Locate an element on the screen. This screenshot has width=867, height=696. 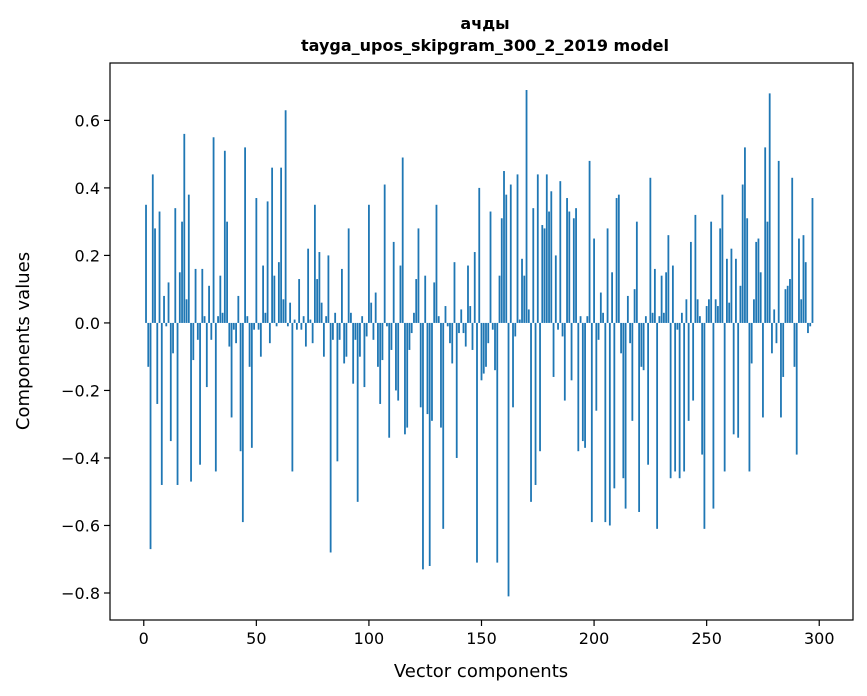
x-tick-label: 0 is located at coordinates (144, 638).